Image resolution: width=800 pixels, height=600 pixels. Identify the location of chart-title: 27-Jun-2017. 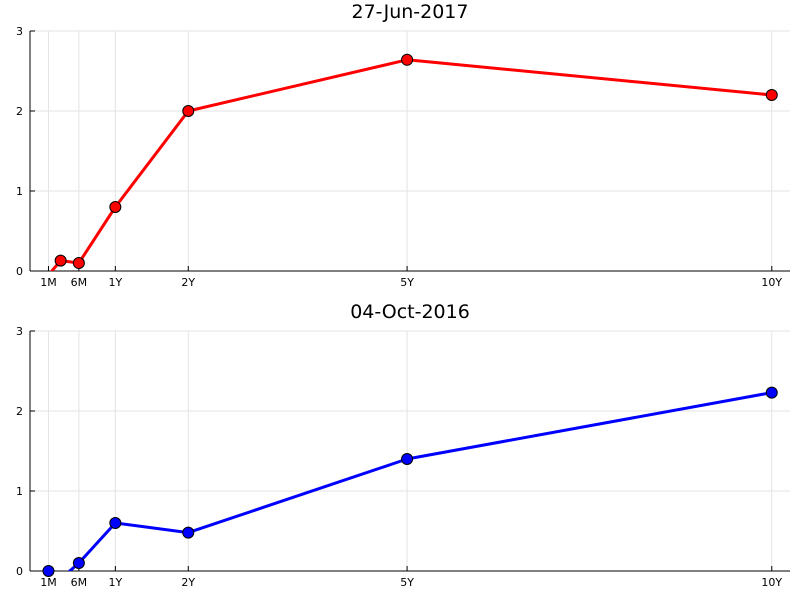
(410, 12).